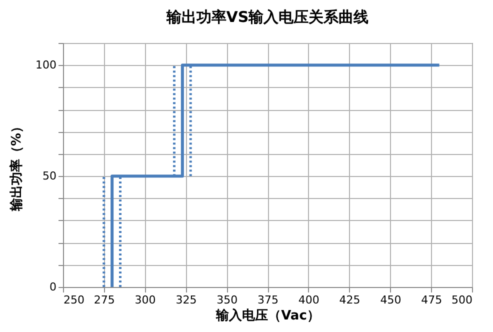 The width and height of the screenshot is (493, 332). What do you see at coordinates (145, 300) in the screenshot?
I see `x-tick-label: 300` at bounding box center [145, 300].